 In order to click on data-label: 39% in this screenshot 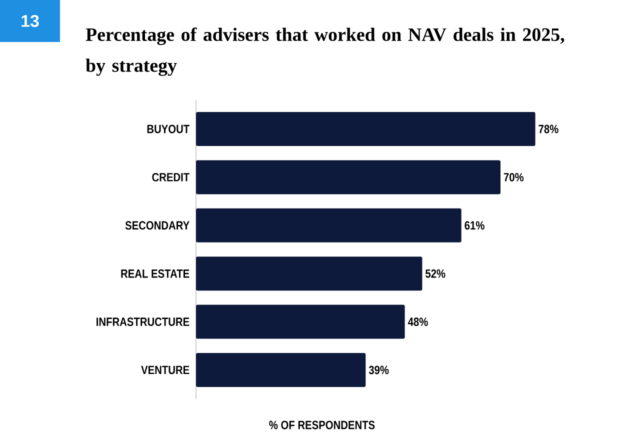, I will do `click(378, 370)`.